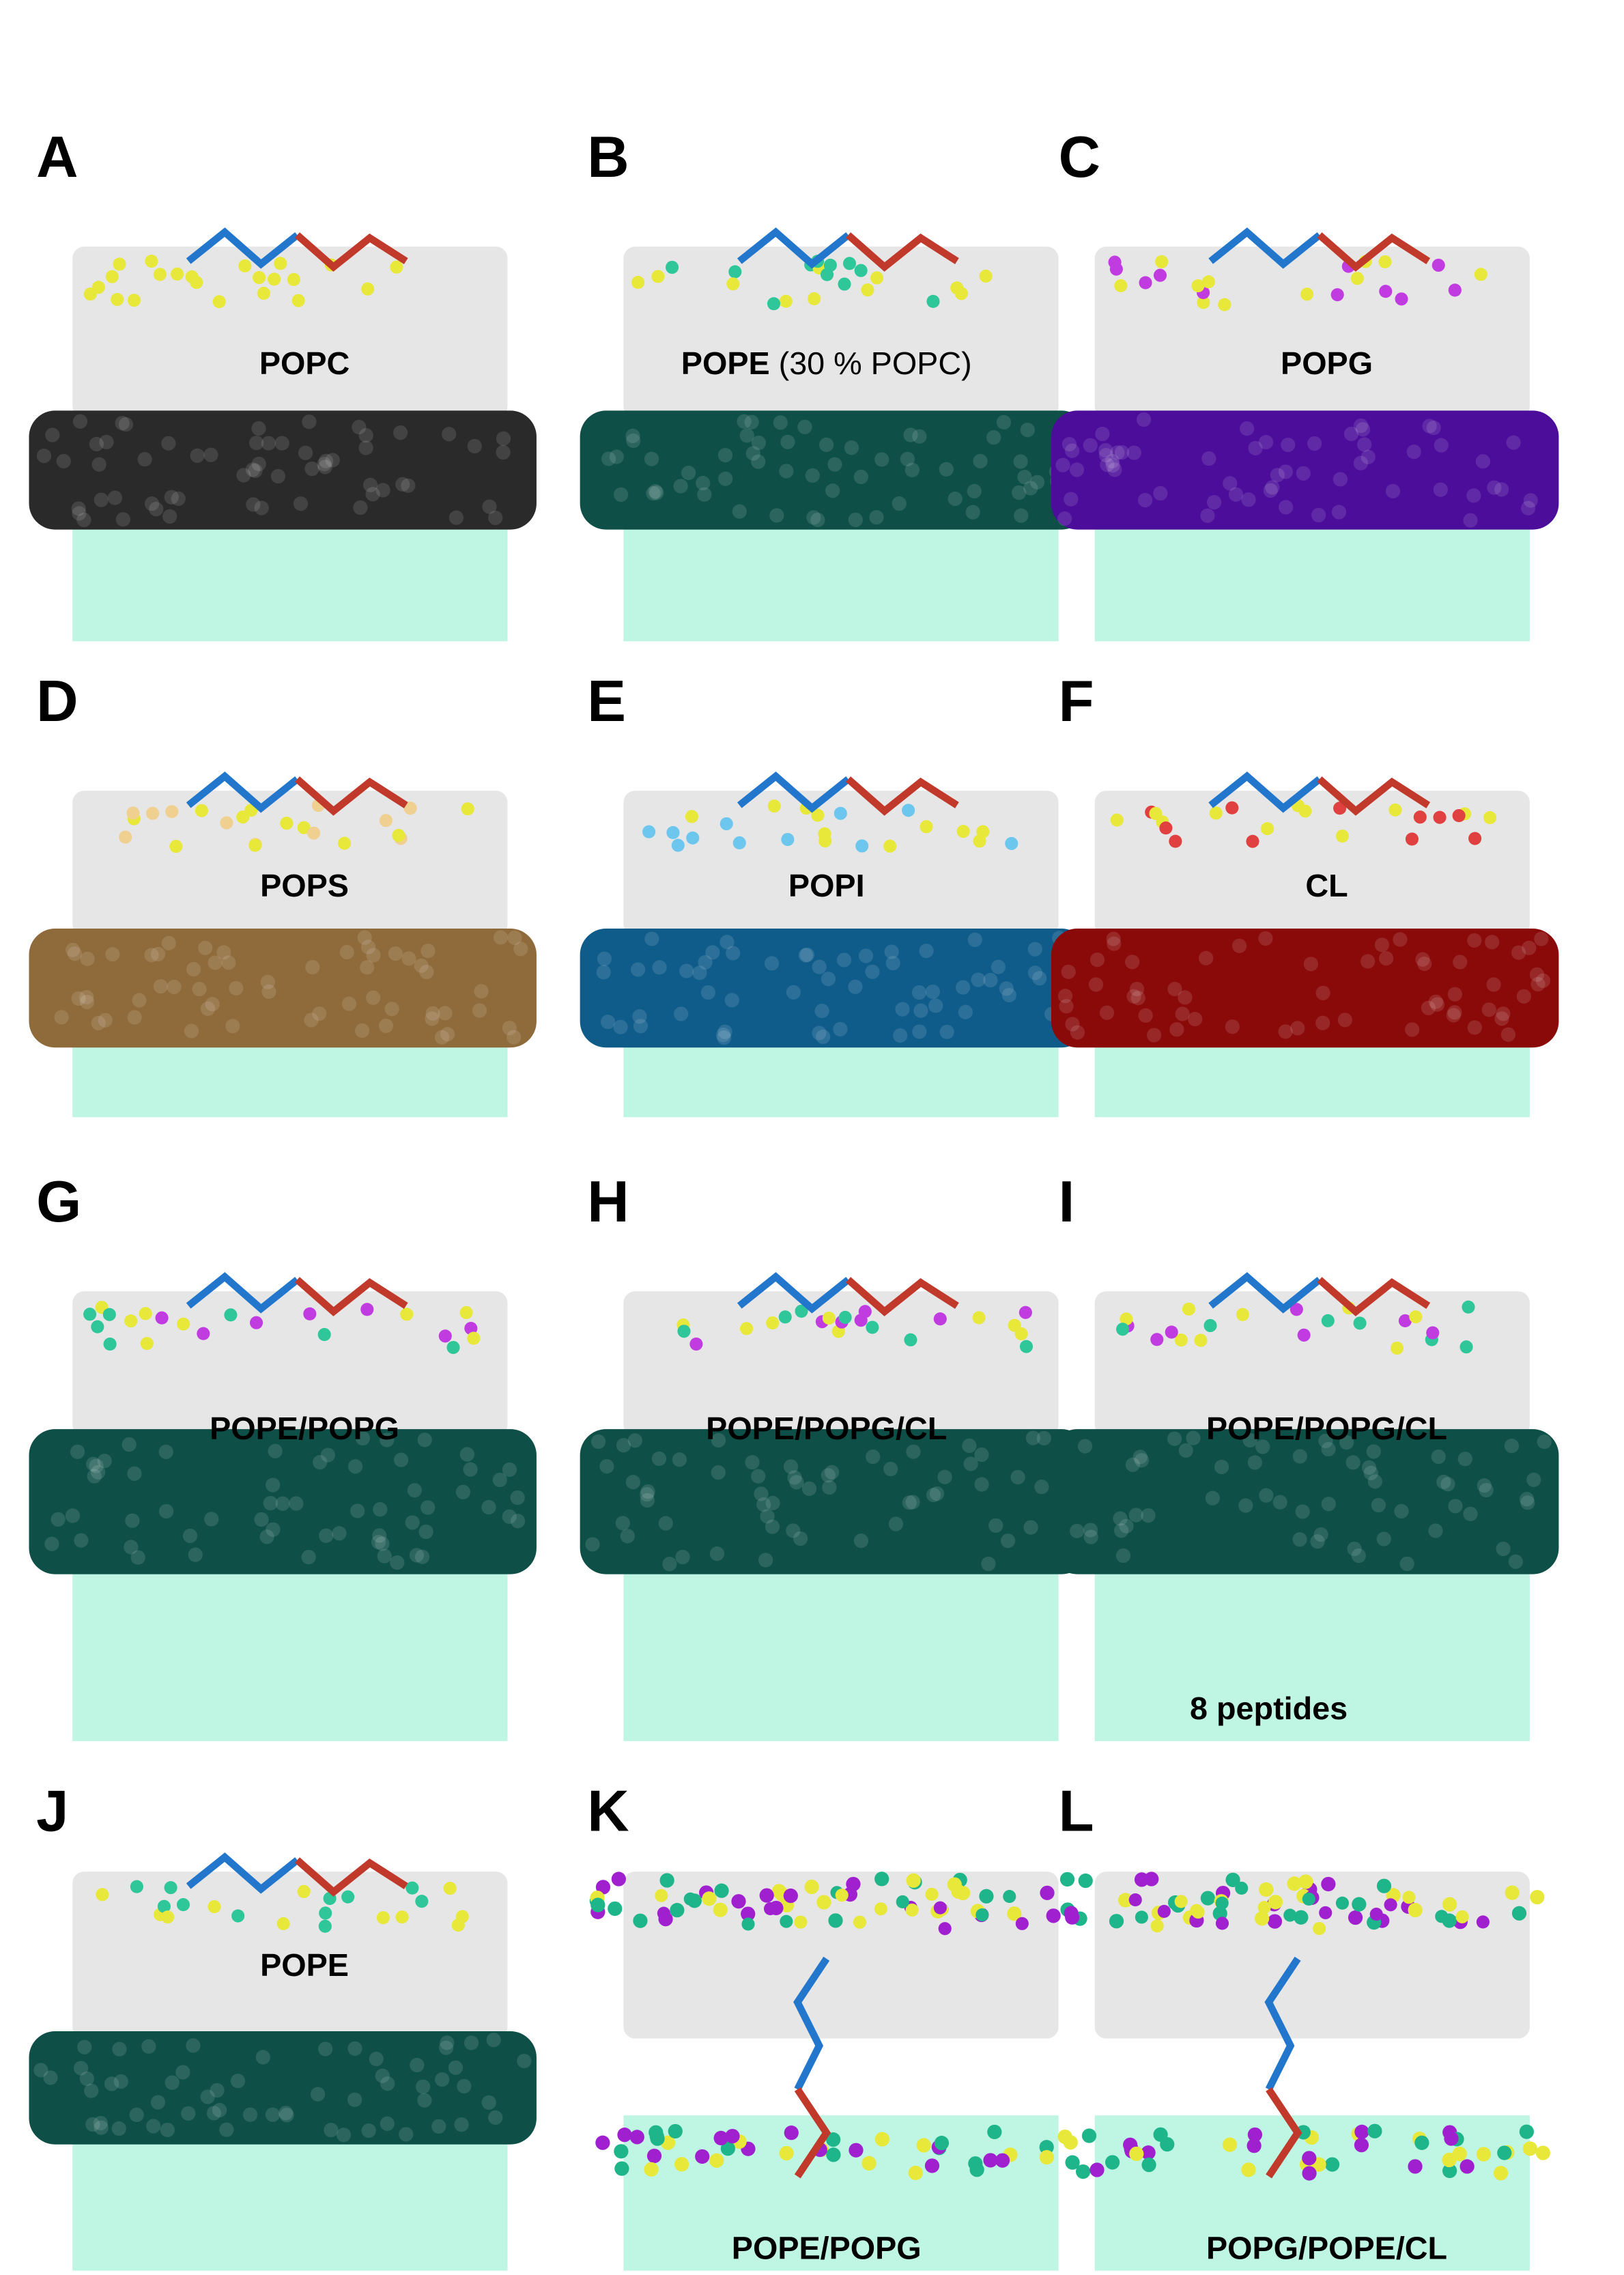 The height and width of the screenshot is (2275, 1624). Describe the element at coordinates (826, 363) in the screenshot. I see `lipid-label: POPE (30 % POPC)` at that location.